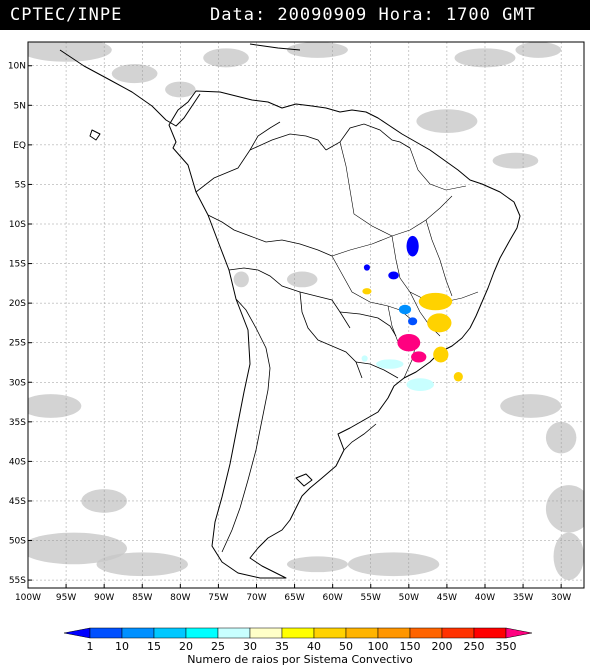 The width and height of the screenshot is (600, 670). I want to click on legend-tick-labels: 1 10 15 20 25 30 35 40 50 100 150 200 250 350, so click(302, 646).